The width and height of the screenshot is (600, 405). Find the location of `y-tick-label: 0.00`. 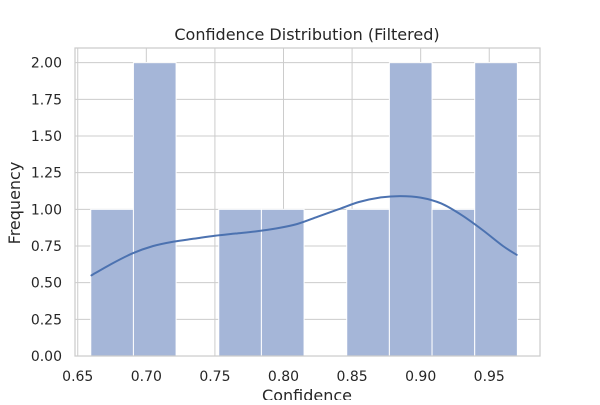

y-tick-label: 0.00 is located at coordinates (46, 357).